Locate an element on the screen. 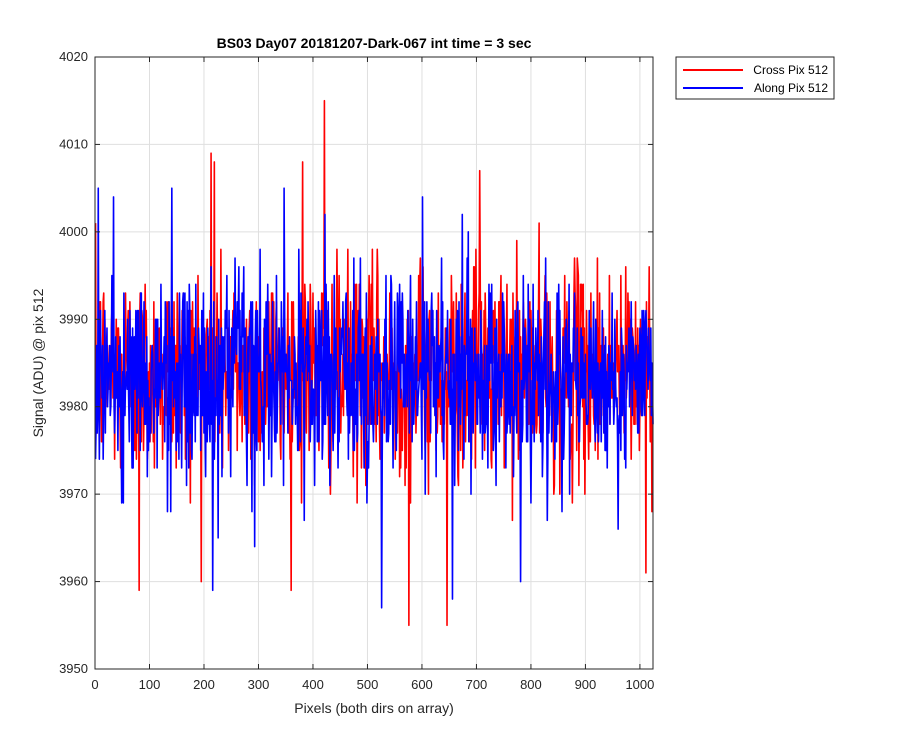 The image size is (900, 750). y-tick-label: 3960 is located at coordinates (73, 581).